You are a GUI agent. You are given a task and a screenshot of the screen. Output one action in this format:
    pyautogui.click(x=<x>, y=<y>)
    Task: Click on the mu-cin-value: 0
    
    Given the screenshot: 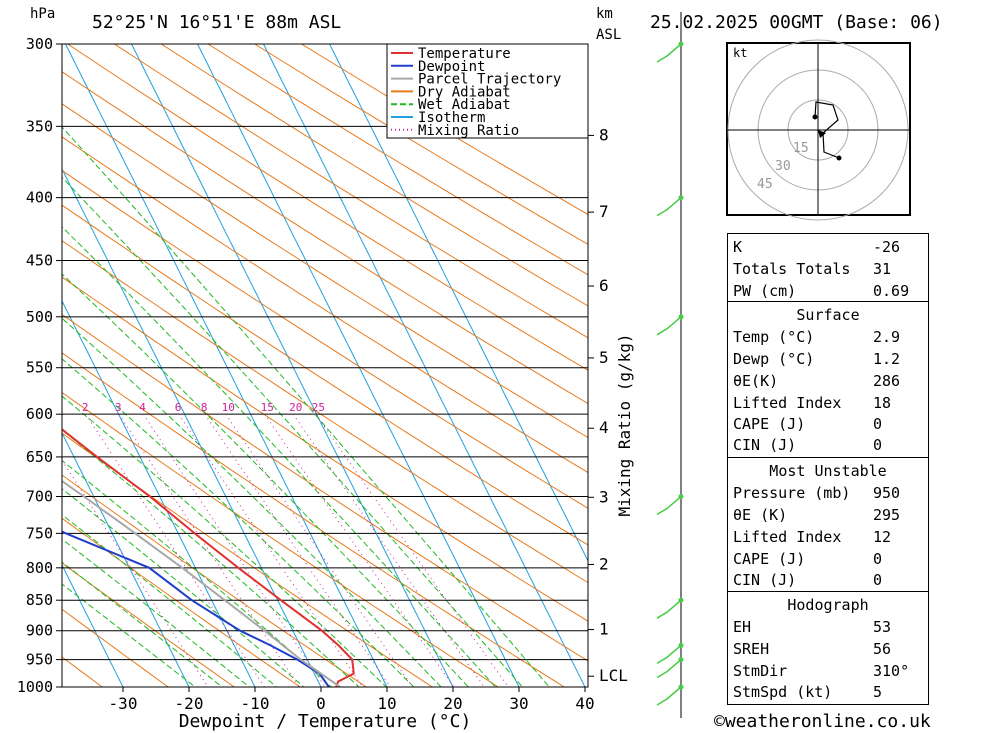 What is the action you would take?
    pyautogui.click(x=878, y=580)
    